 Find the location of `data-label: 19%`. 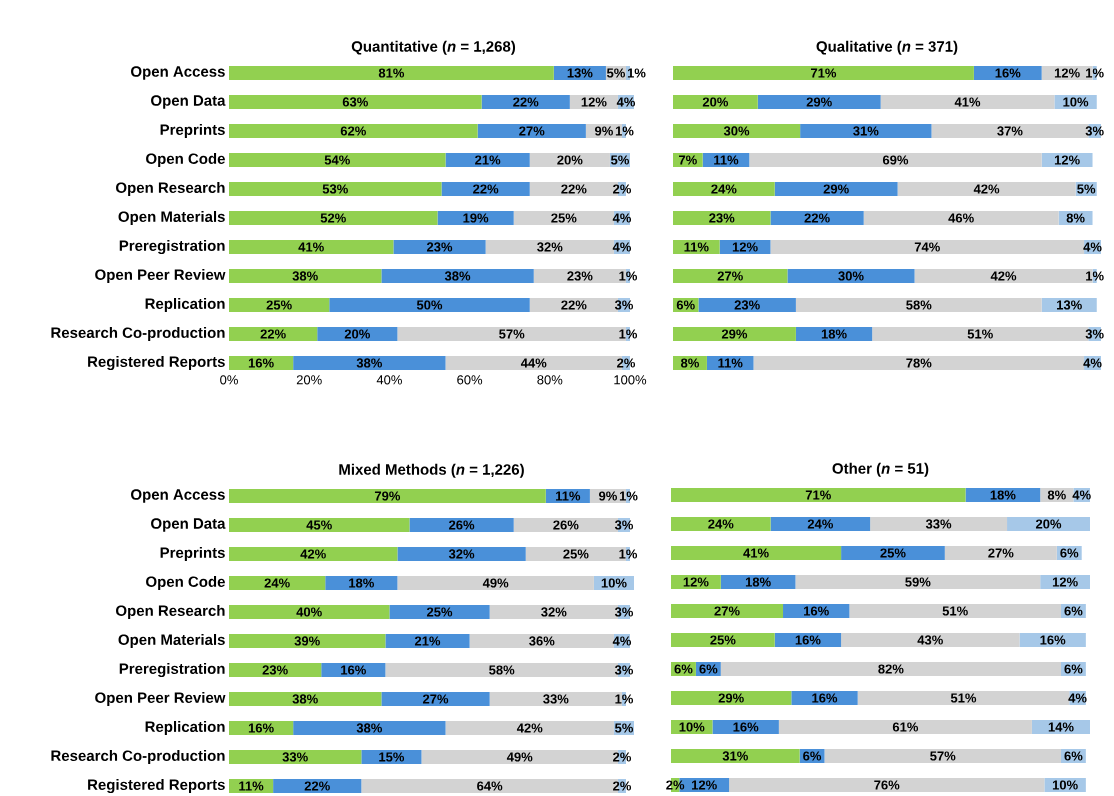

data-label: 19% is located at coordinates (476, 218).